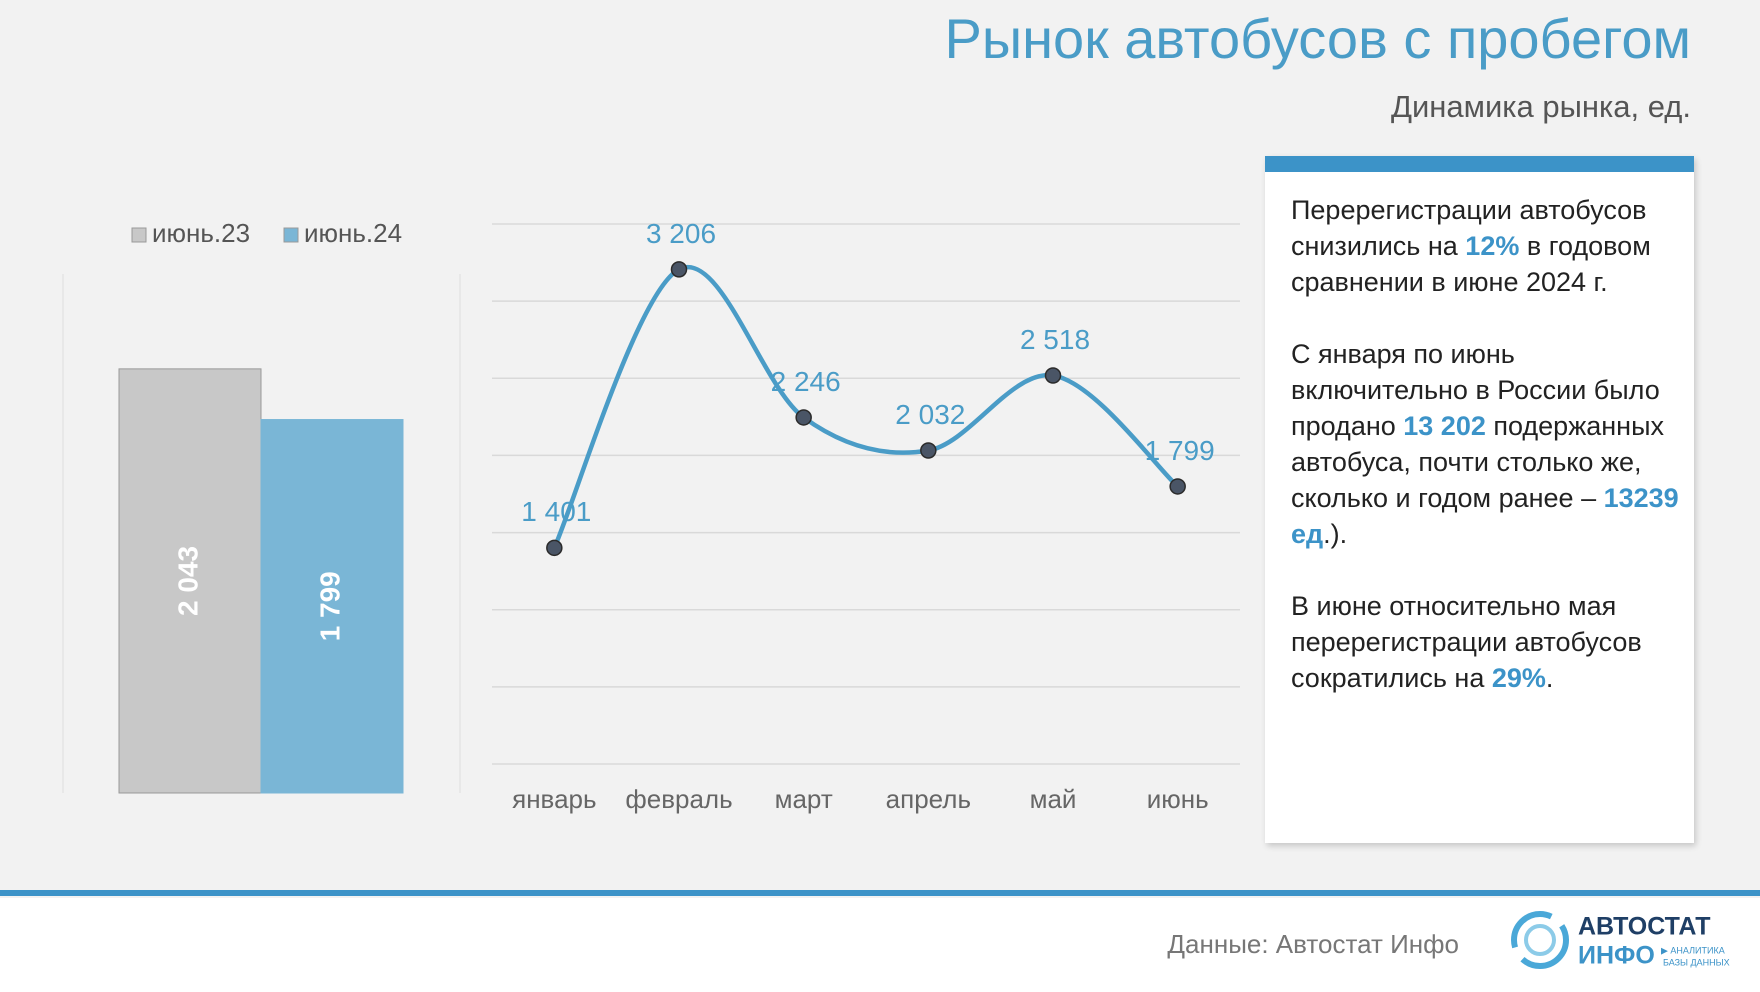  I want to click on note-highlight: 13239 ед, so click(1485, 516).